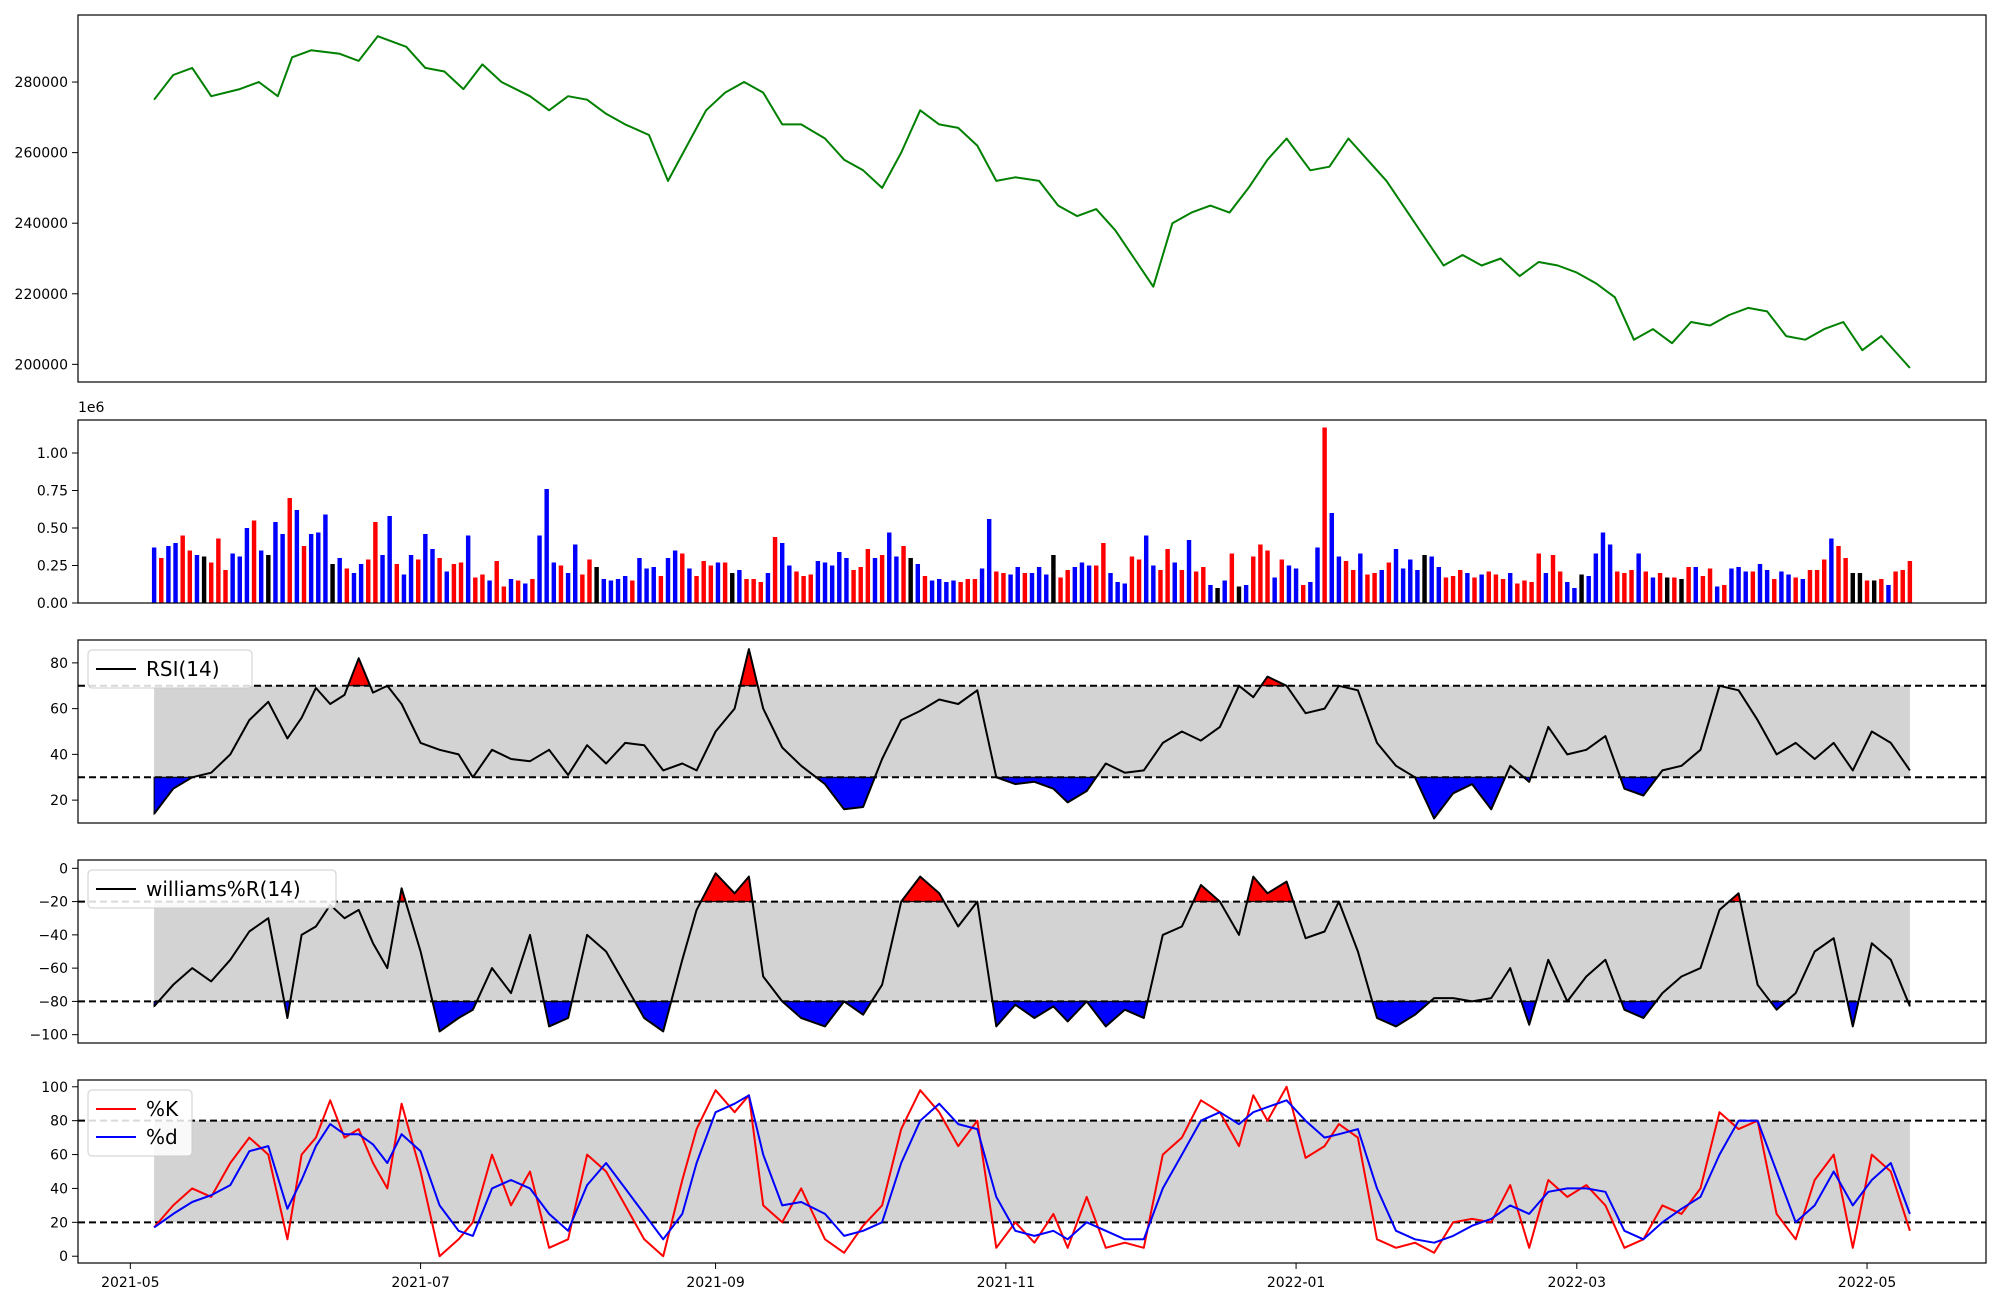 The width and height of the screenshot is (2000, 1300). I want to click on y-tick-label: −80, so click(53, 1002).